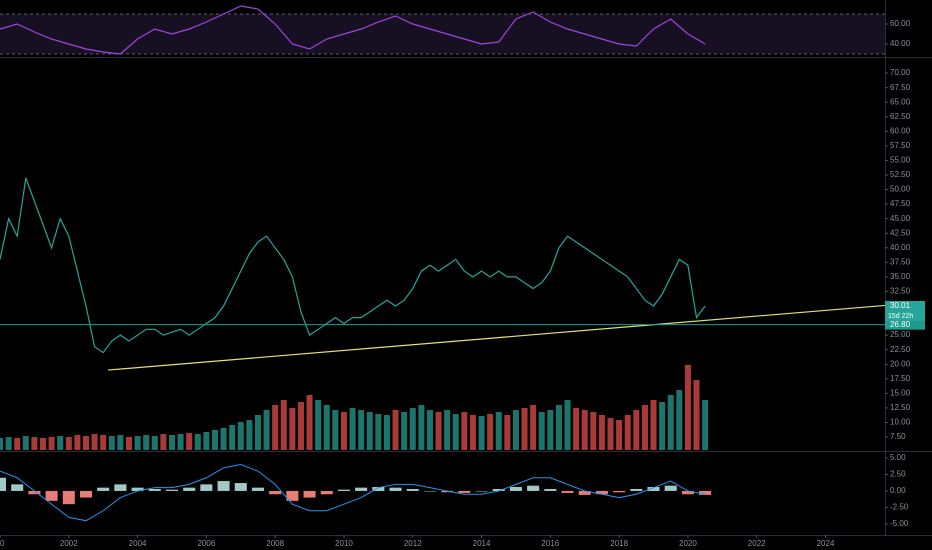  What do you see at coordinates (900, 189) in the screenshot?
I see `y-tick-label: 50.00` at bounding box center [900, 189].